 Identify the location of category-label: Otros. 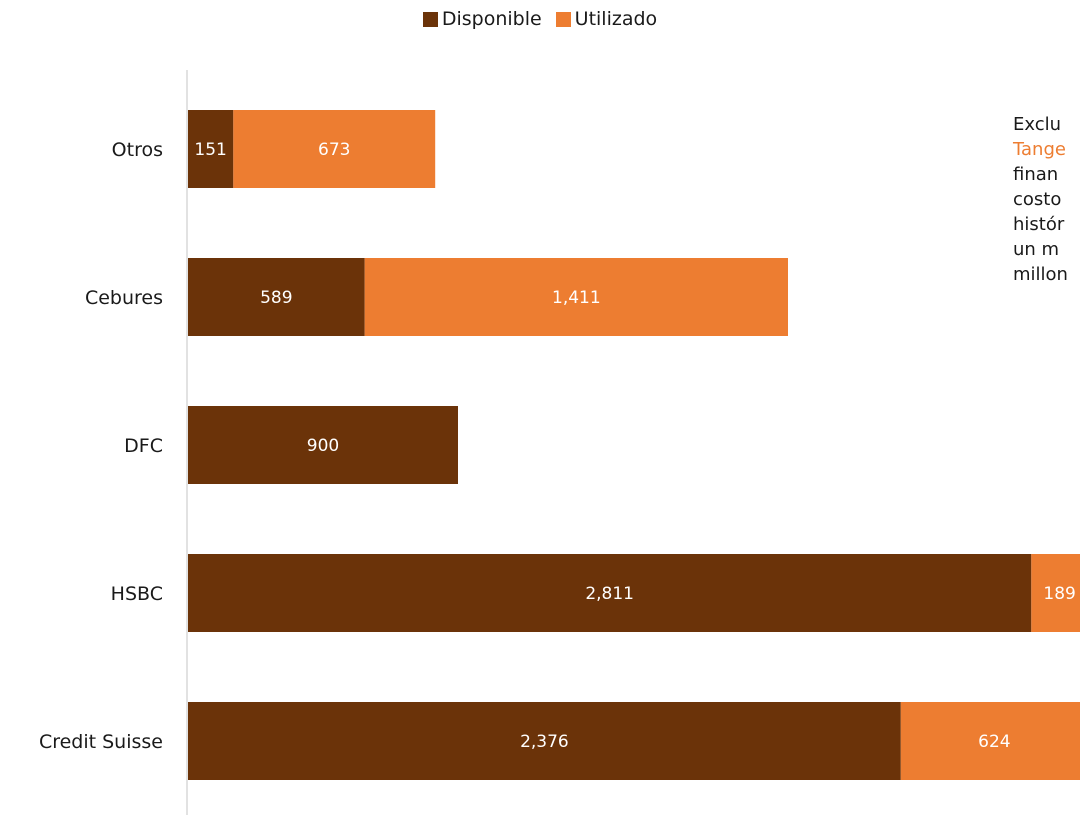
(137, 150).